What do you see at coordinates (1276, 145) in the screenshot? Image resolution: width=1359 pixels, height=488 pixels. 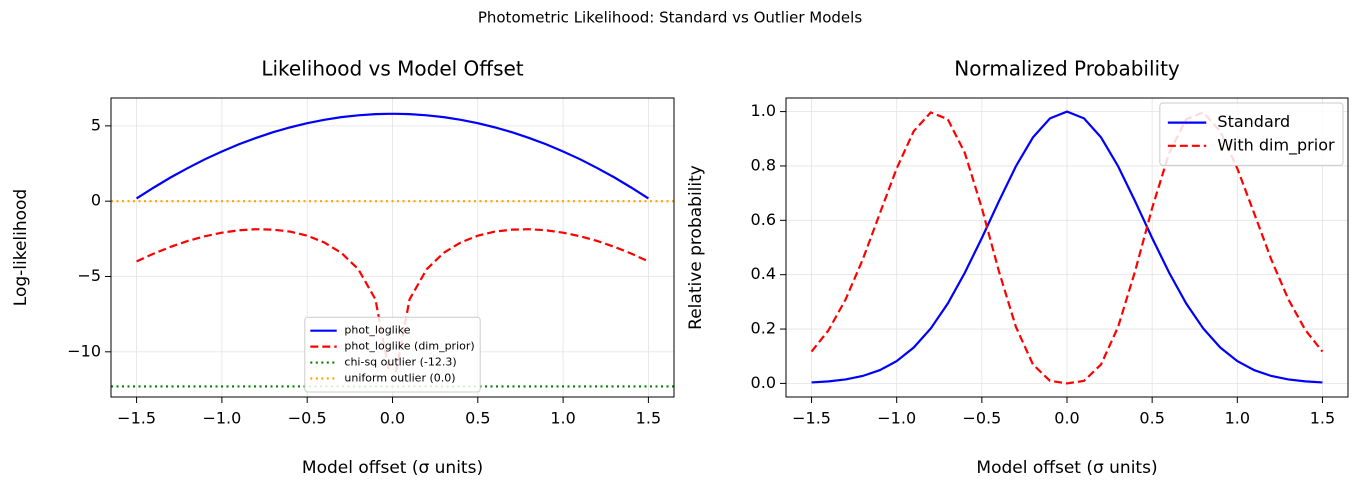 I see `legend-label: With dim_prior` at bounding box center [1276, 145].